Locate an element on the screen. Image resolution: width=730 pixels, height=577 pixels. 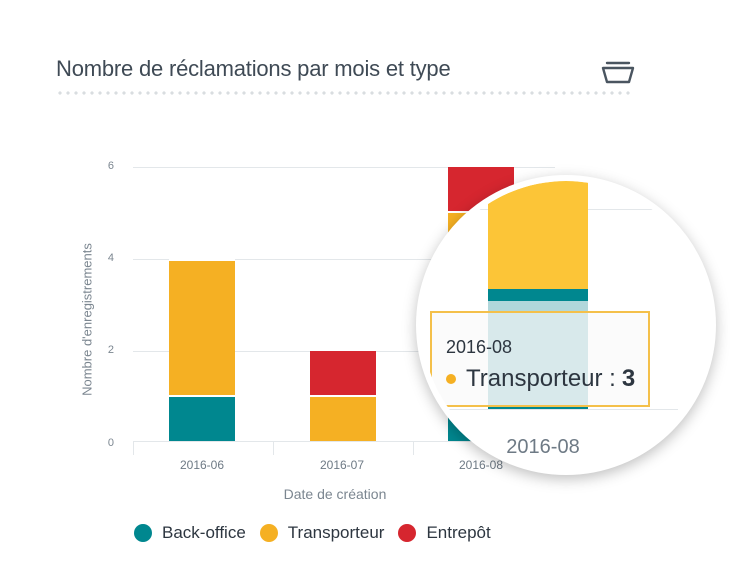
legend-label: Back-office is located at coordinates (204, 532).